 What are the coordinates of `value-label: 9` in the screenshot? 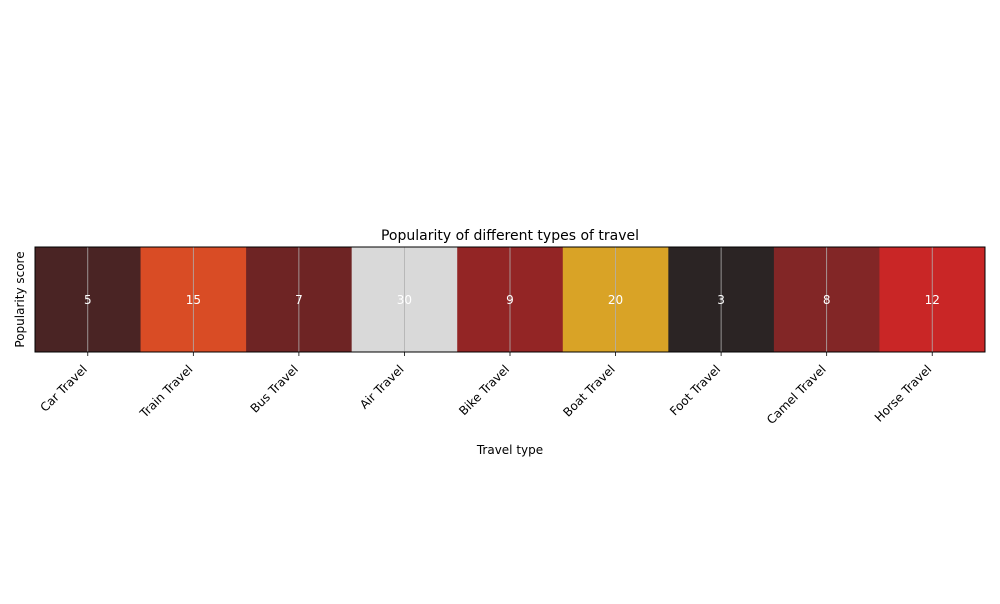 It's located at (510, 300).